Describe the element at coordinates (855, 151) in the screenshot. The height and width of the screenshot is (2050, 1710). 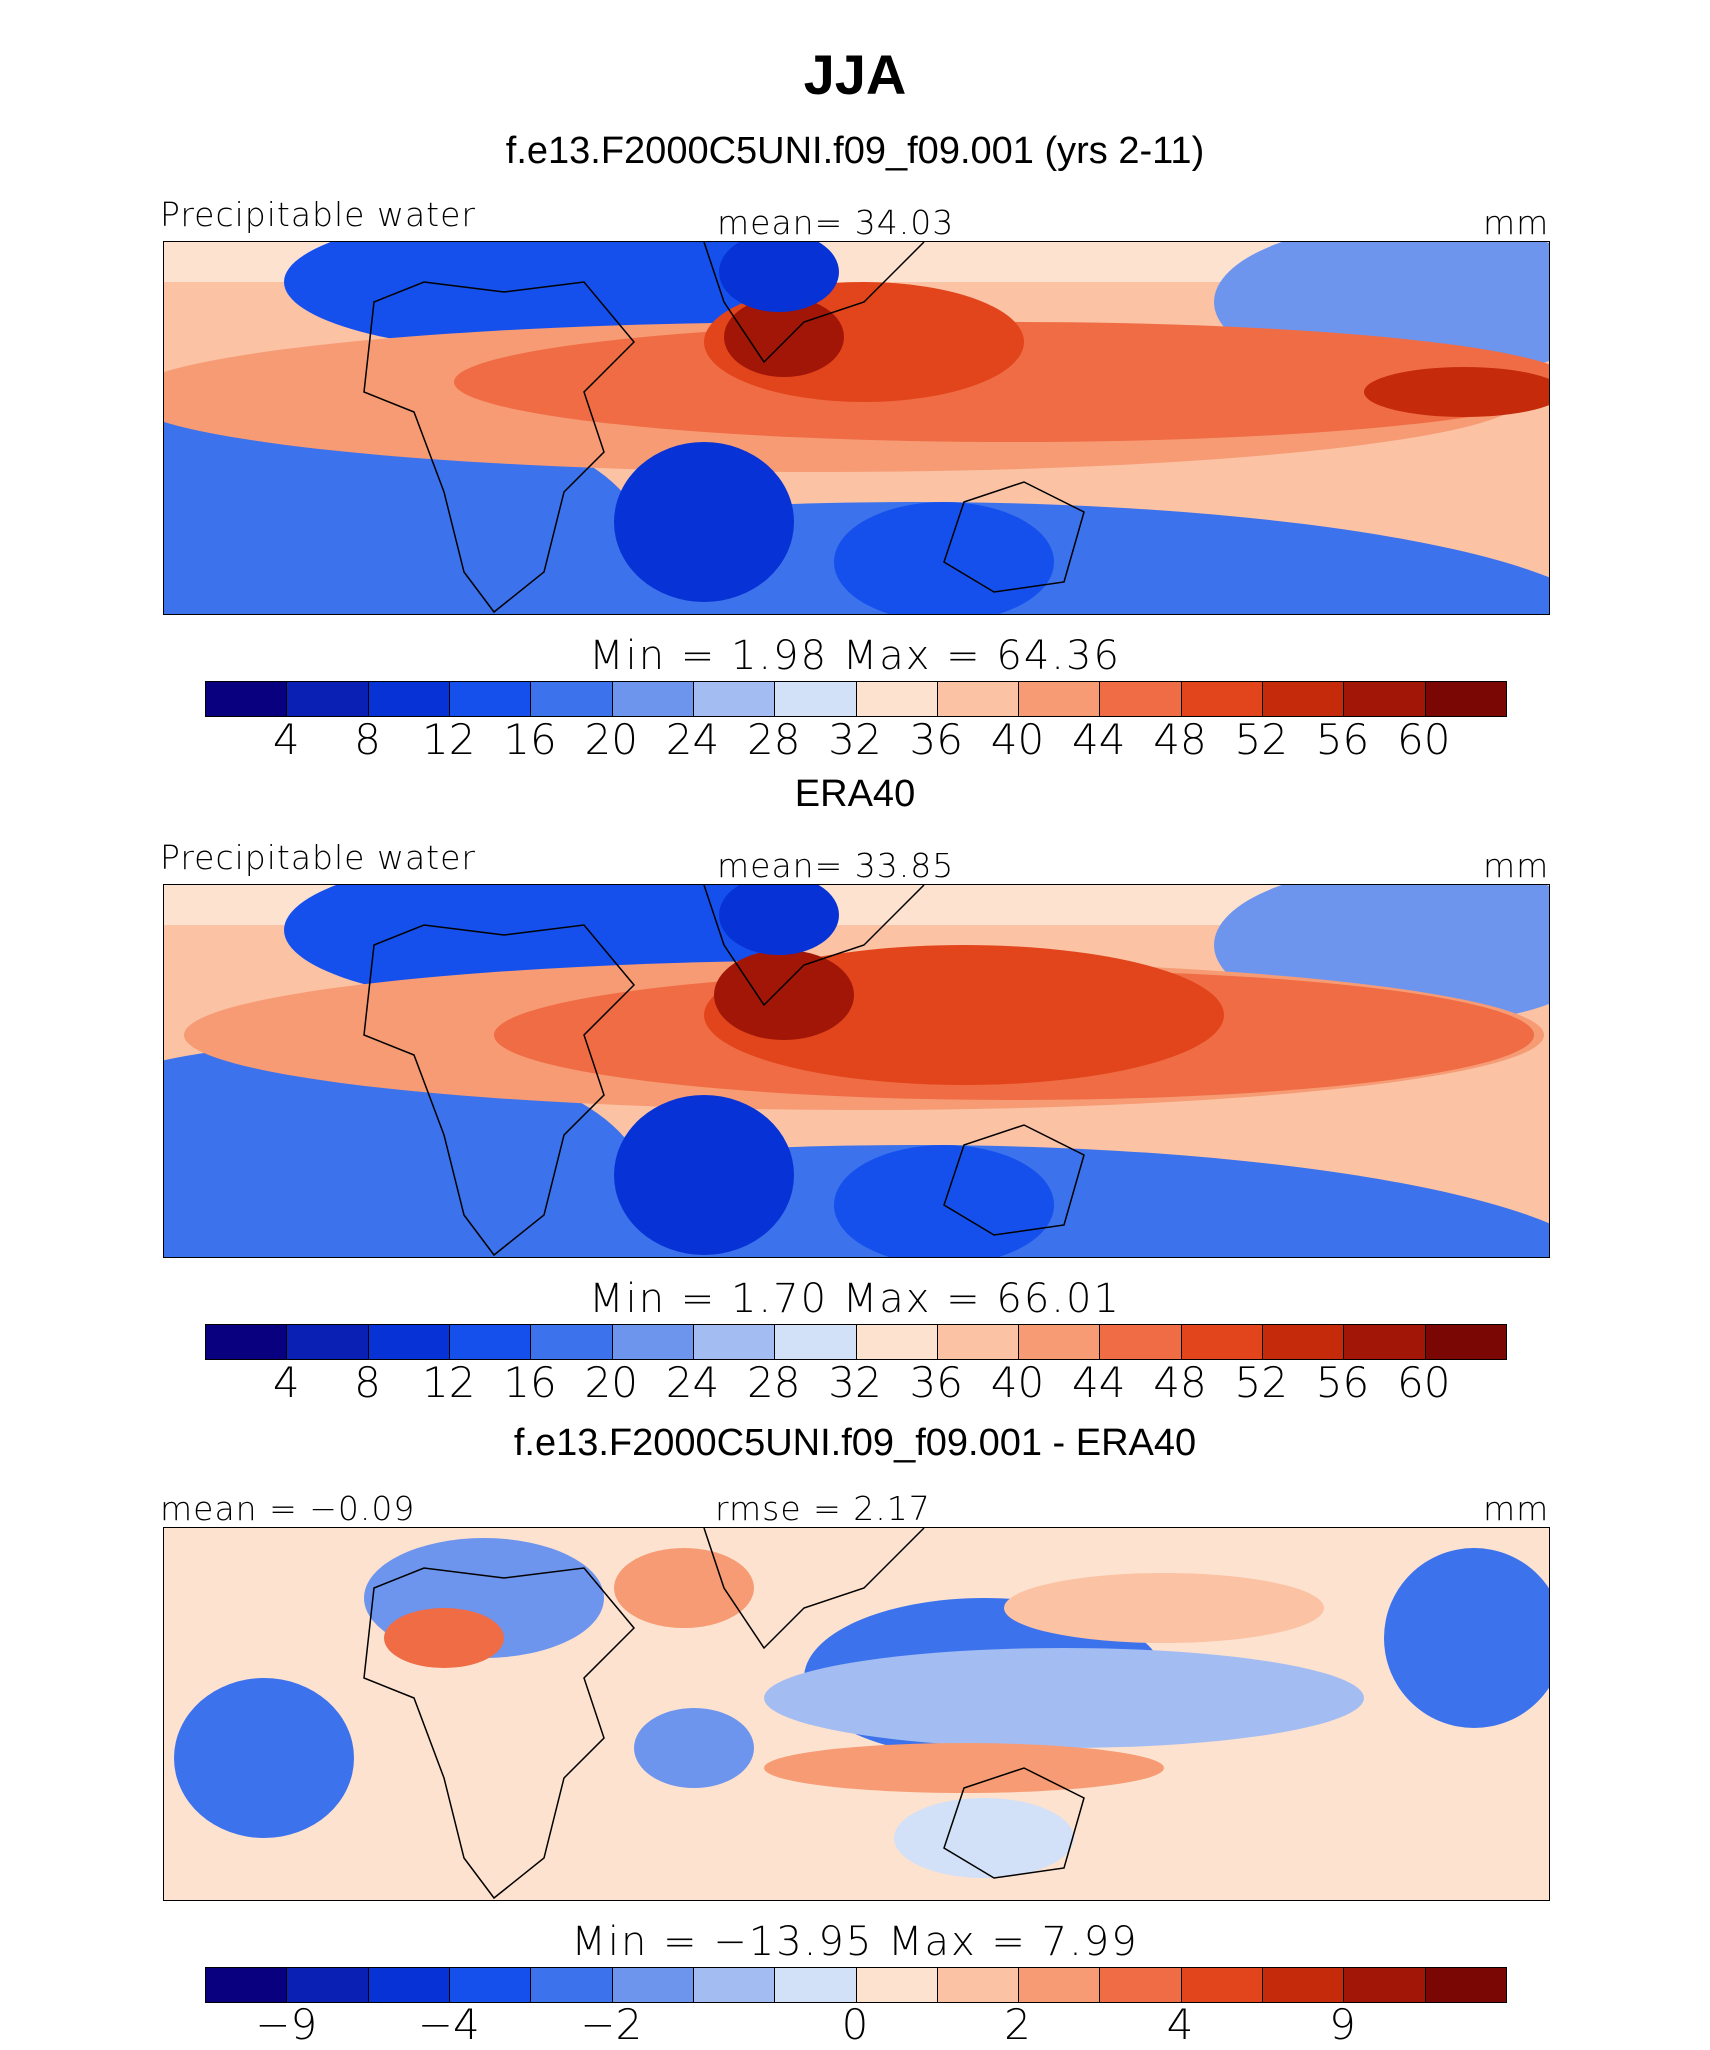
I see `panel1-subtitle: f.e13.F2000C5UNI.f09_f09.001 (yrs 2-11)` at that location.